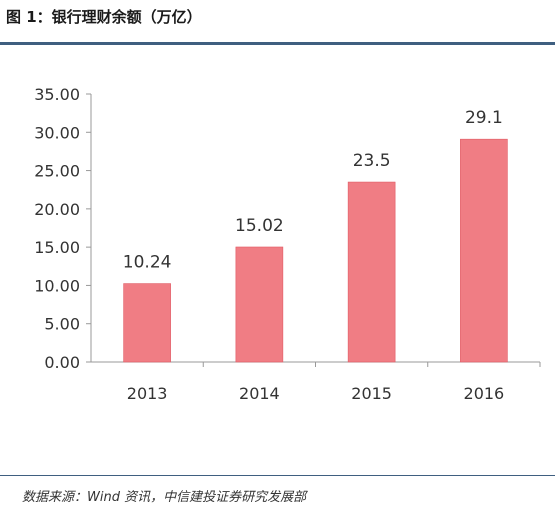  Describe the element at coordinates (164, 497) in the screenshot. I see `data-source-note: 数据来源：Wind 资讯，中信建投证券研究发展部` at that location.